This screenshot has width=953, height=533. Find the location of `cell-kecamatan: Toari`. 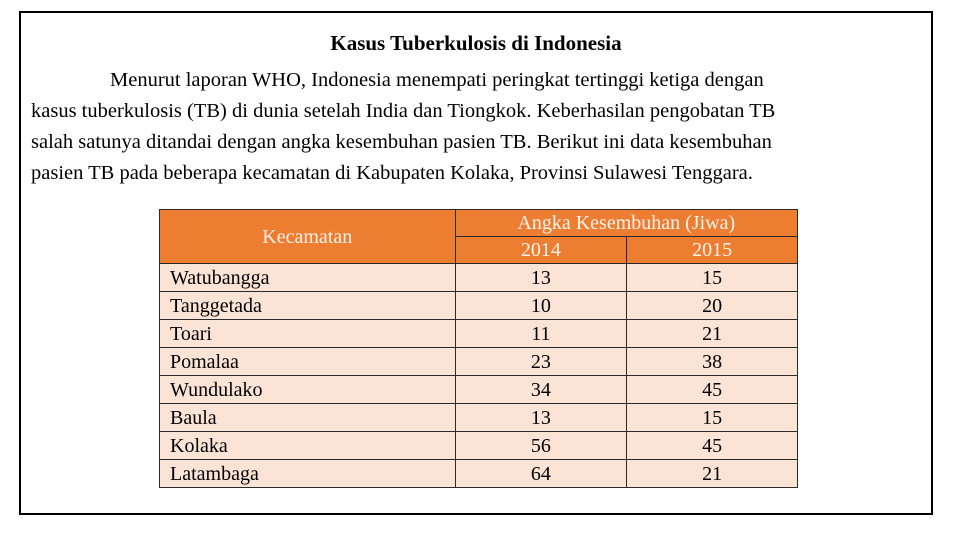

cell-kecamatan: Toari is located at coordinates (307, 333).